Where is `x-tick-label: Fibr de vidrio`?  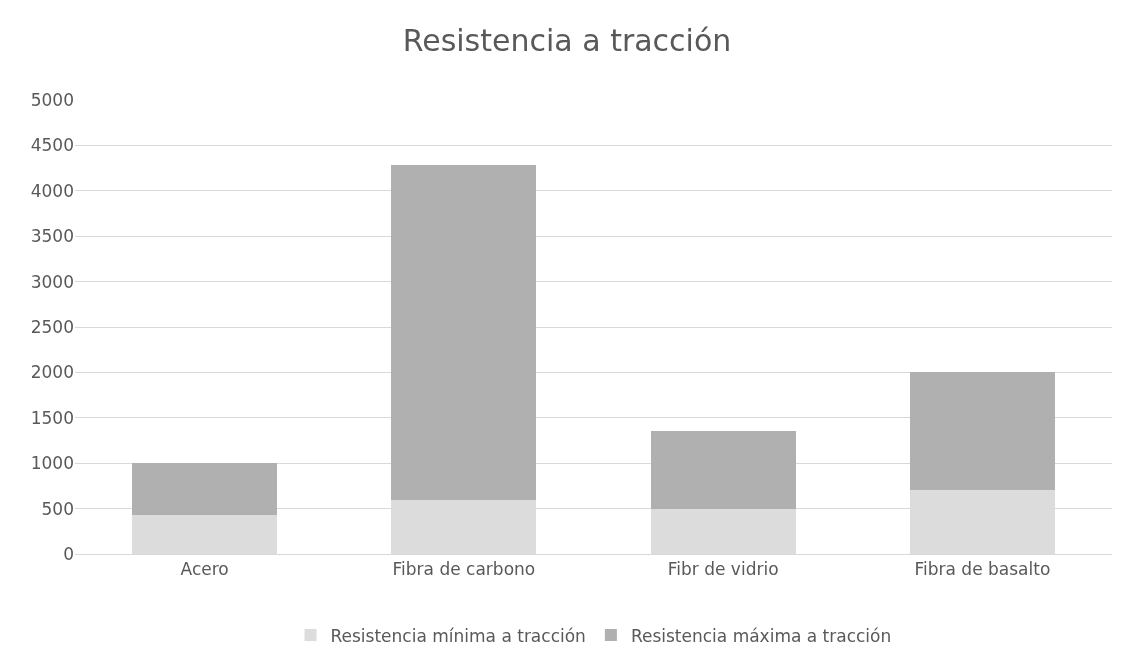 x-tick-label: Fibr de vidrio is located at coordinates (723, 569).